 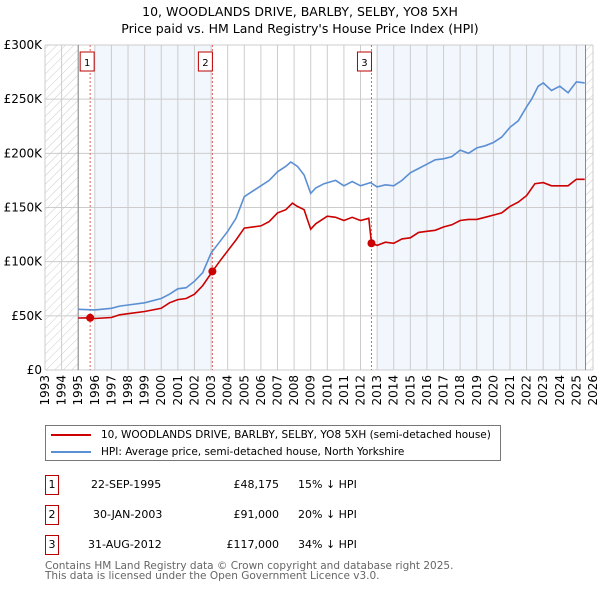 I want to click on x-tick-label: 2020, so click(x=493, y=390).